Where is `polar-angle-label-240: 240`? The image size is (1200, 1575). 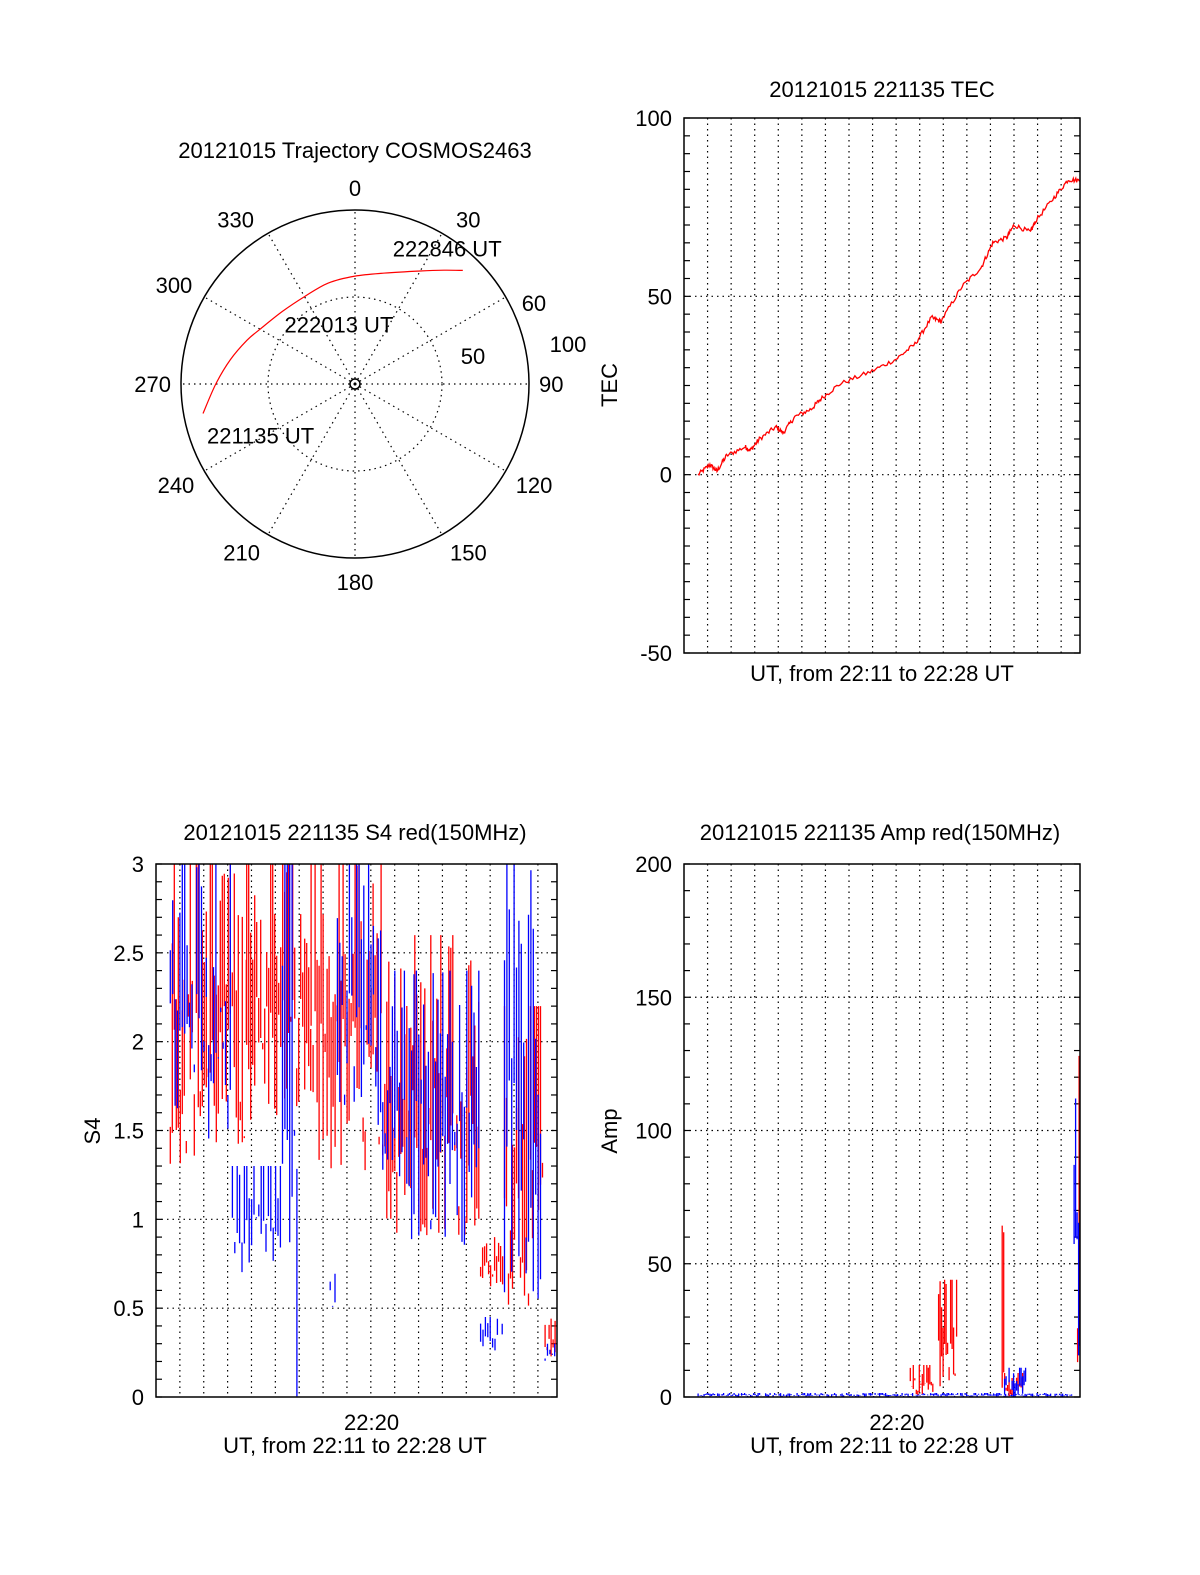
polar-angle-label-240: 240 is located at coordinates (176, 485).